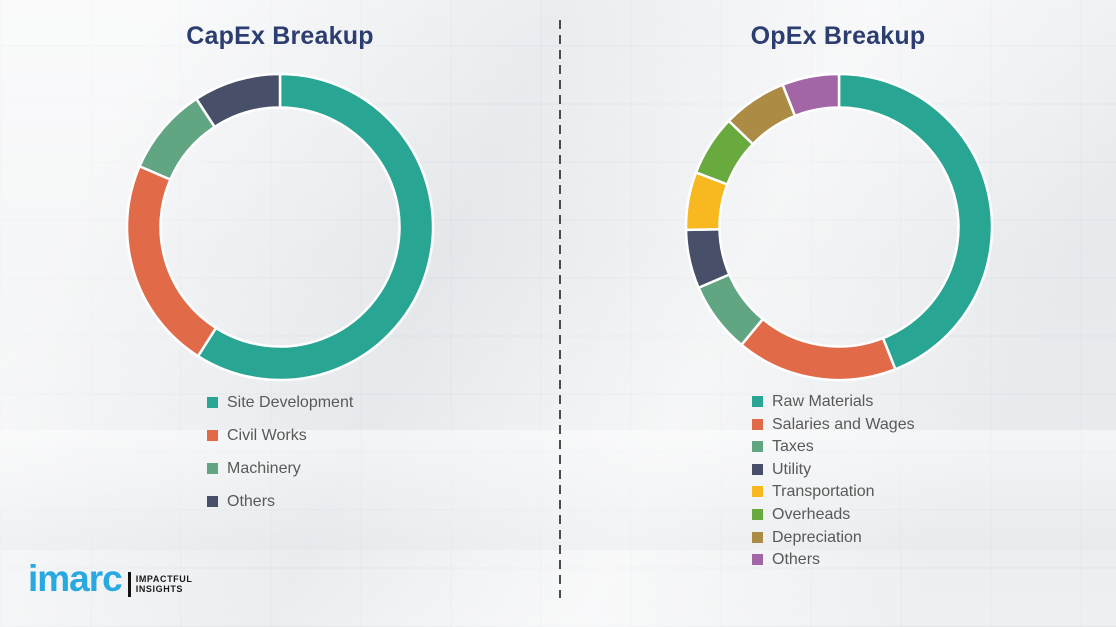  I want to click on imarc-logo: imarc IMPACTFUL INSIGHTS, so click(110, 579).